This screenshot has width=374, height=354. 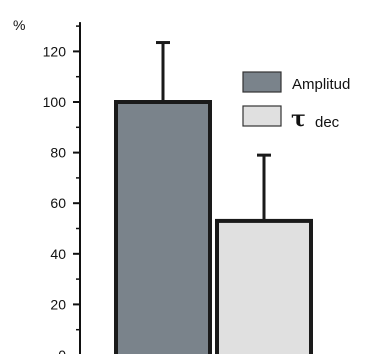 I want to click on y-tick-label: 80, so click(x=58, y=153).